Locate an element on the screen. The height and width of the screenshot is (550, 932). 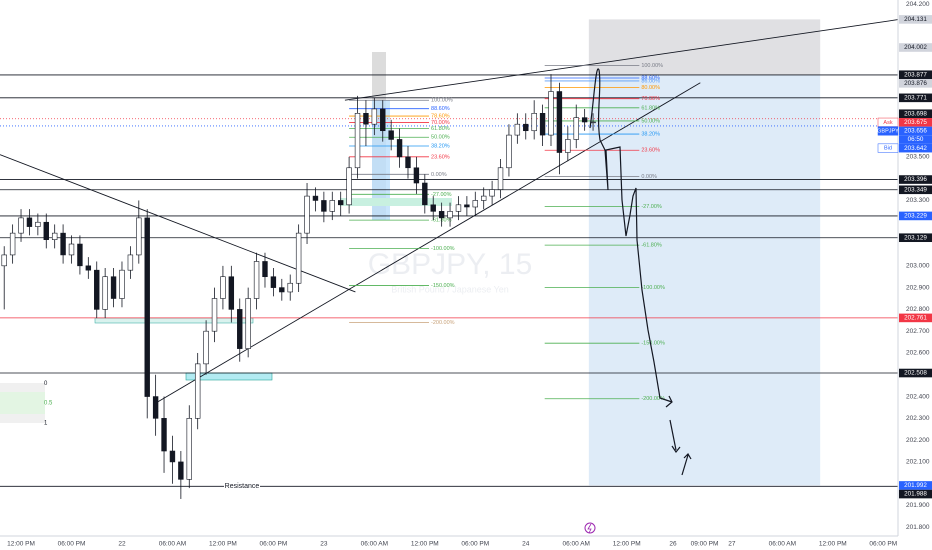
price-tag-label: 202.508 is located at coordinates (915, 373).